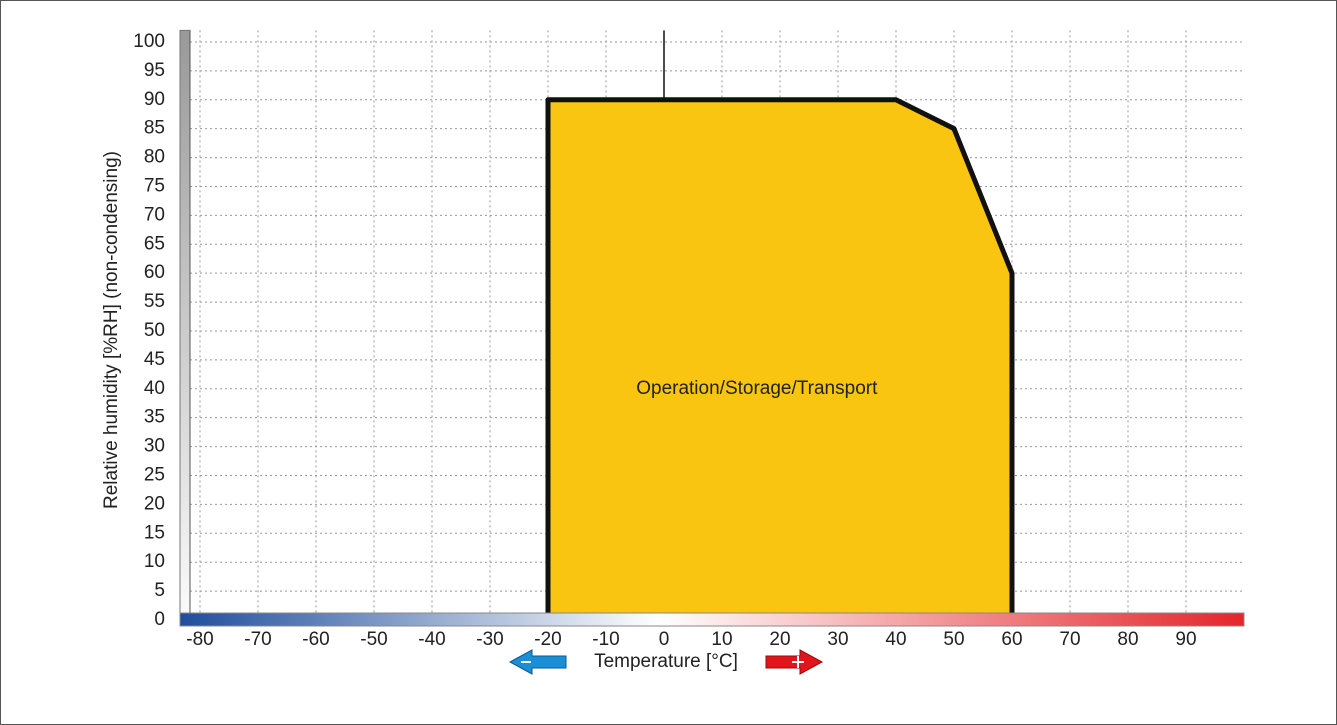 This screenshot has height=725, width=1337. What do you see at coordinates (1069, 639) in the screenshot?
I see `x-tick-label: 70` at bounding box center [1069, 639].